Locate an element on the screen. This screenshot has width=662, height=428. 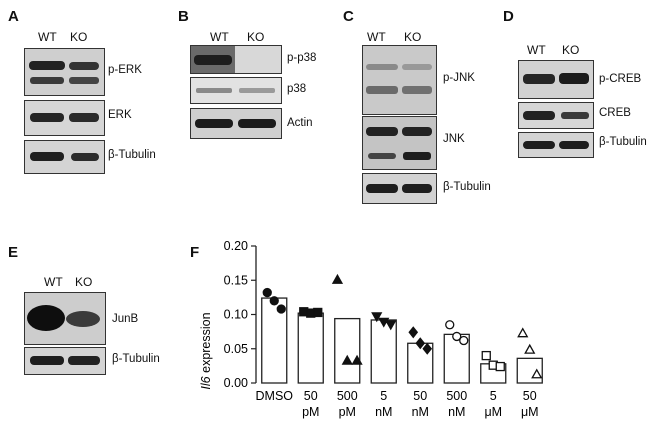
label-tubulin-e: β-Tubulin is located at coordinates (136, 359).